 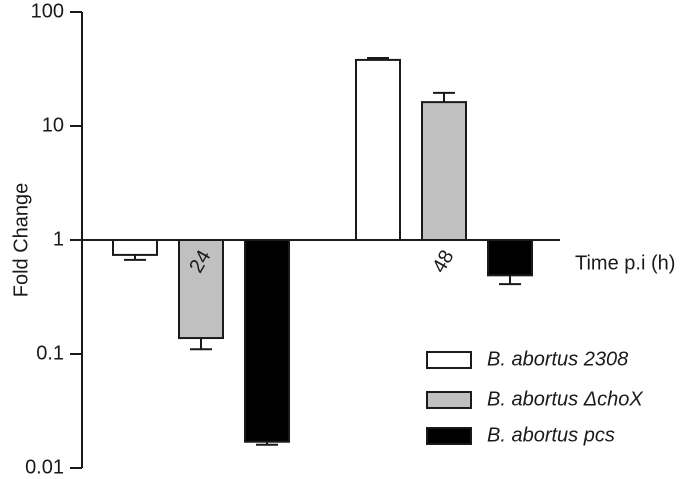 I want to click on legend-label: B. abortus ΔchoX, so click(x=565, y=399).